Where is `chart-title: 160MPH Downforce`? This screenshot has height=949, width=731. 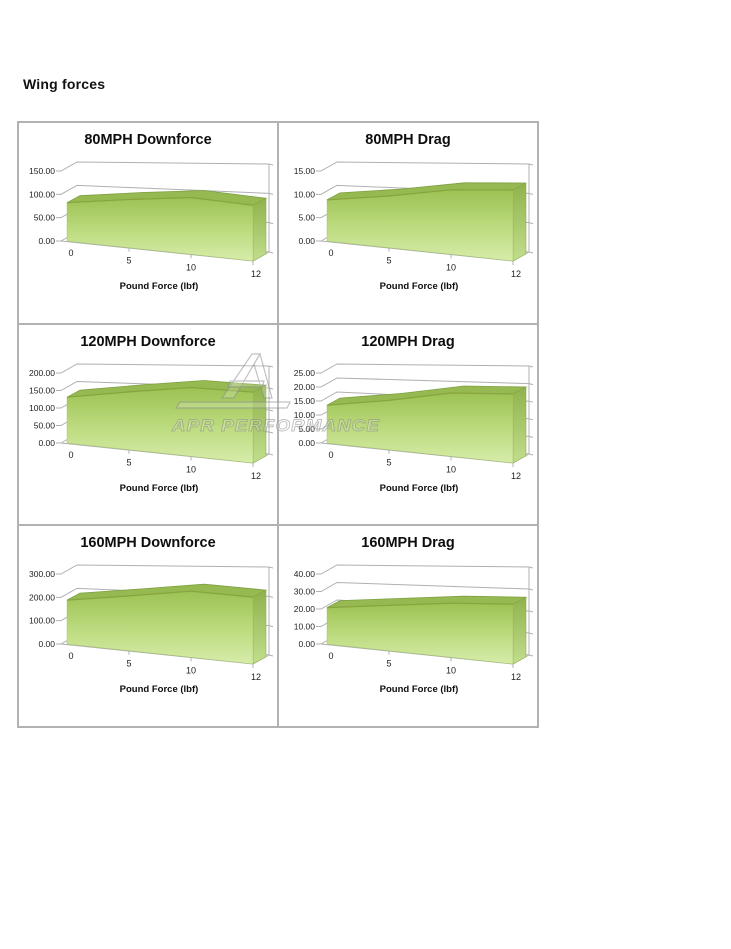 chart-title: 160MPH Downforce is located at coordinates (148, 543).